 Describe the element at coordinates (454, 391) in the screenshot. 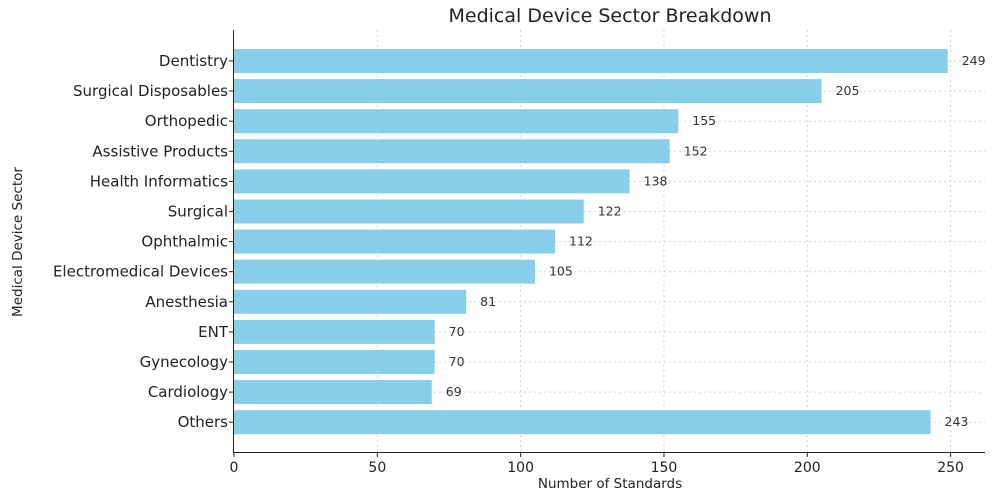

I see `value-label: 69` at that location.